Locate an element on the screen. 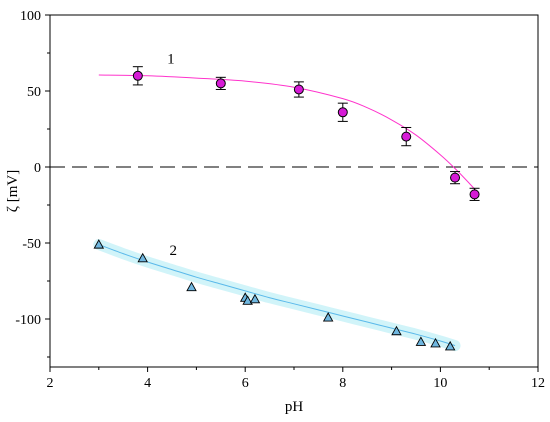 The height and width of the screenshot is (422, 550). y-tick-label: 0 is located at coordinates (37, 168).